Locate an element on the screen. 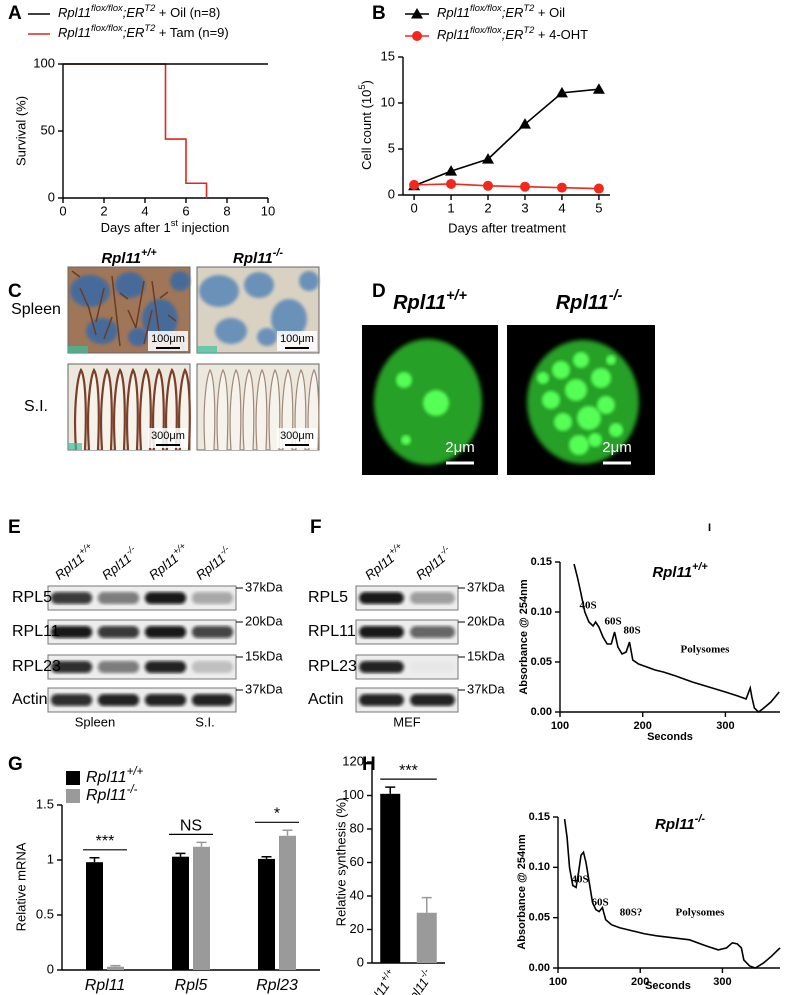  protein-label: Actin is located at coordinates (30, 699).